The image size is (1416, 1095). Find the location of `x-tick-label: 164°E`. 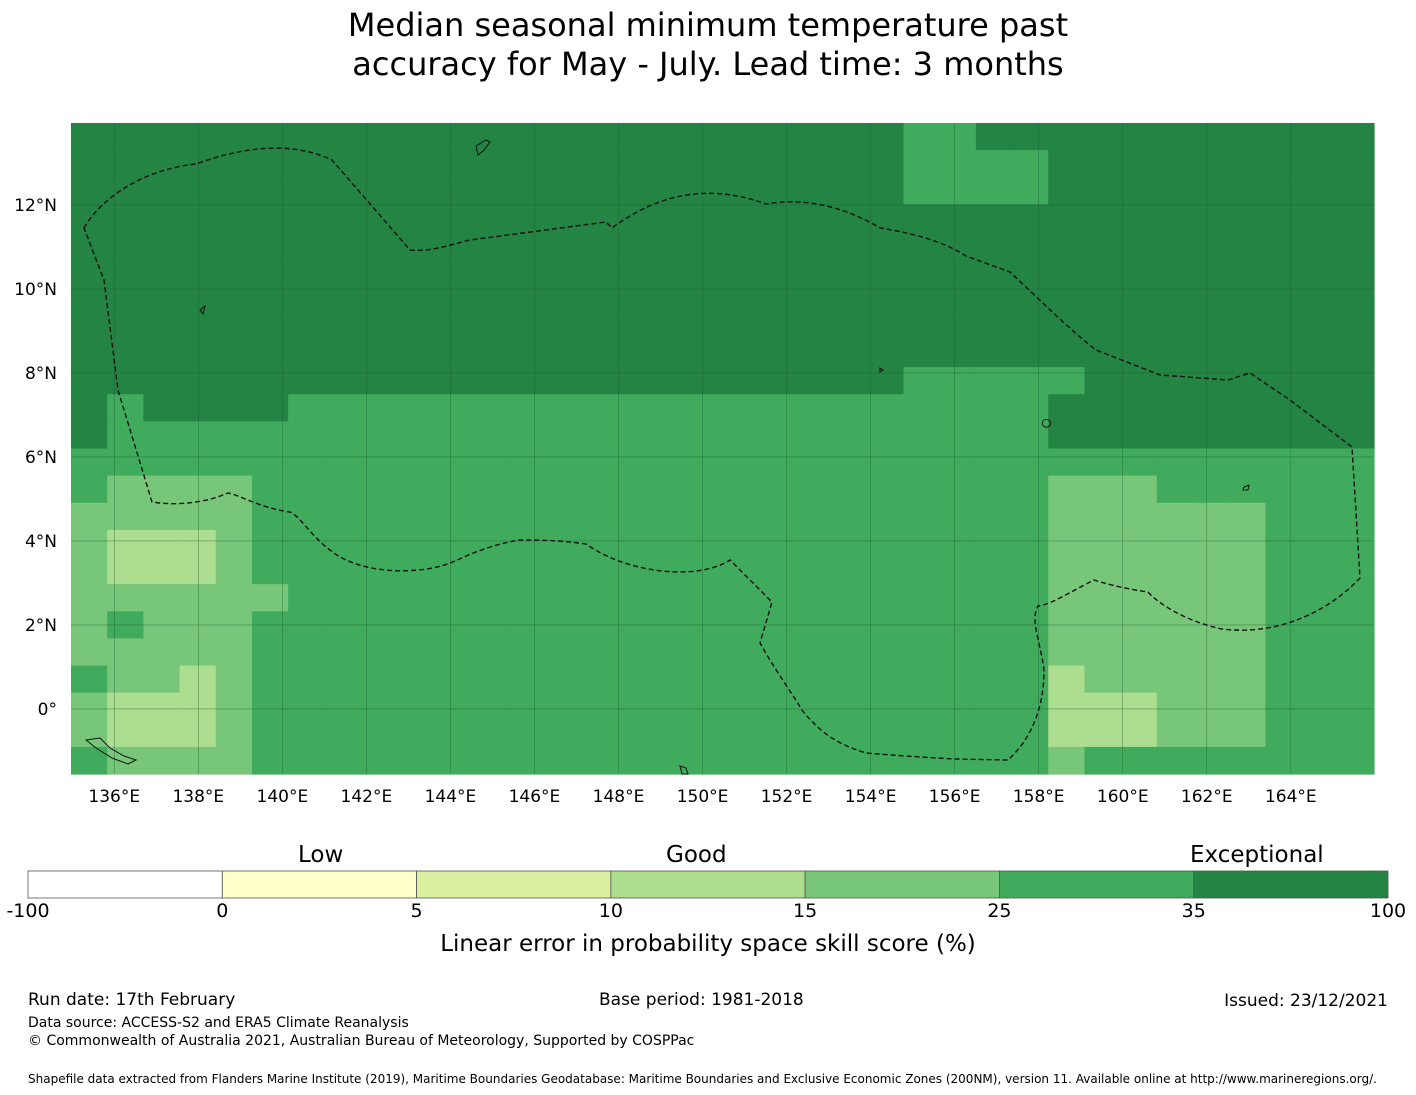

x-tick-label: 164°E is located at coordinates (1291, 797).